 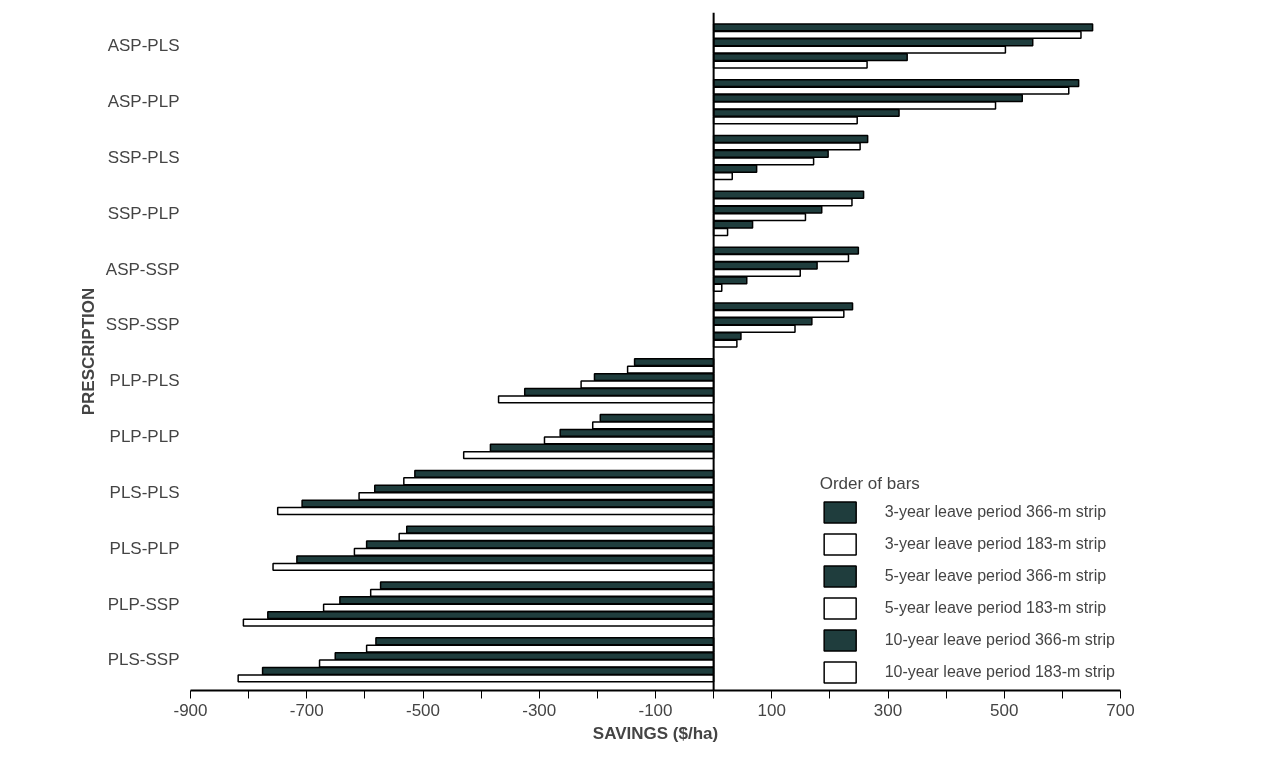 What do you see at coordinates (995, 512) in the screenshot?
I see `legend-label: 3-year leave period 366-m strip` at bounding box center [995, 512].